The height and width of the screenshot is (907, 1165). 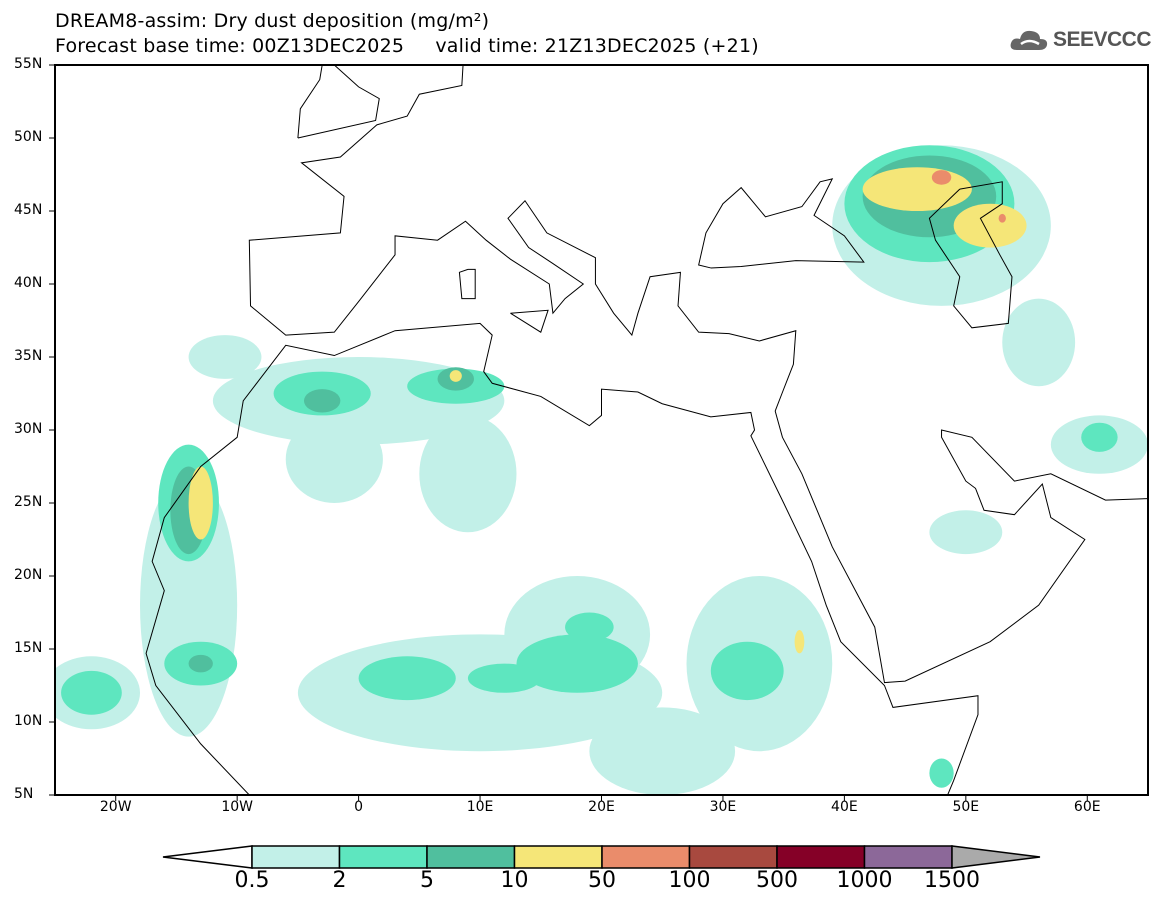 What do you see at coordinates (864, 880) in the screenshot?
I see `colorbar-label: 1000` at bounding box center [864, 880].